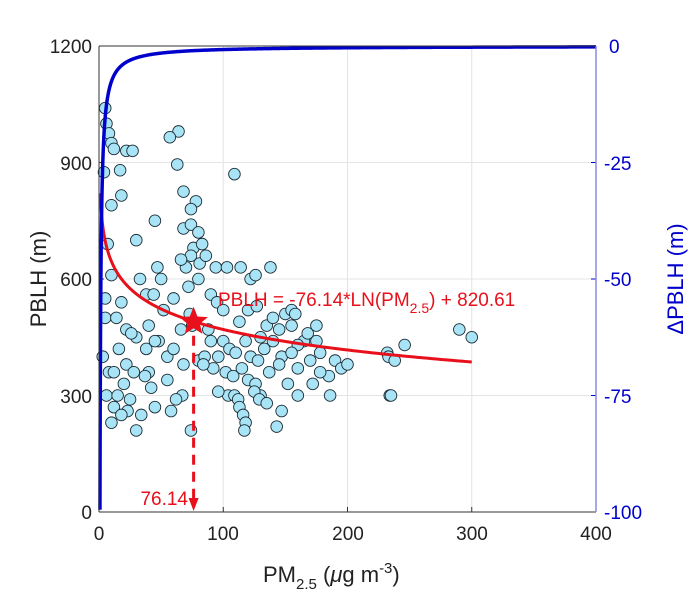  What do you see at coordinates (617, 280) in the screenshot?
I see `y2-tick-label: -50` at bounding box center [617, 280].